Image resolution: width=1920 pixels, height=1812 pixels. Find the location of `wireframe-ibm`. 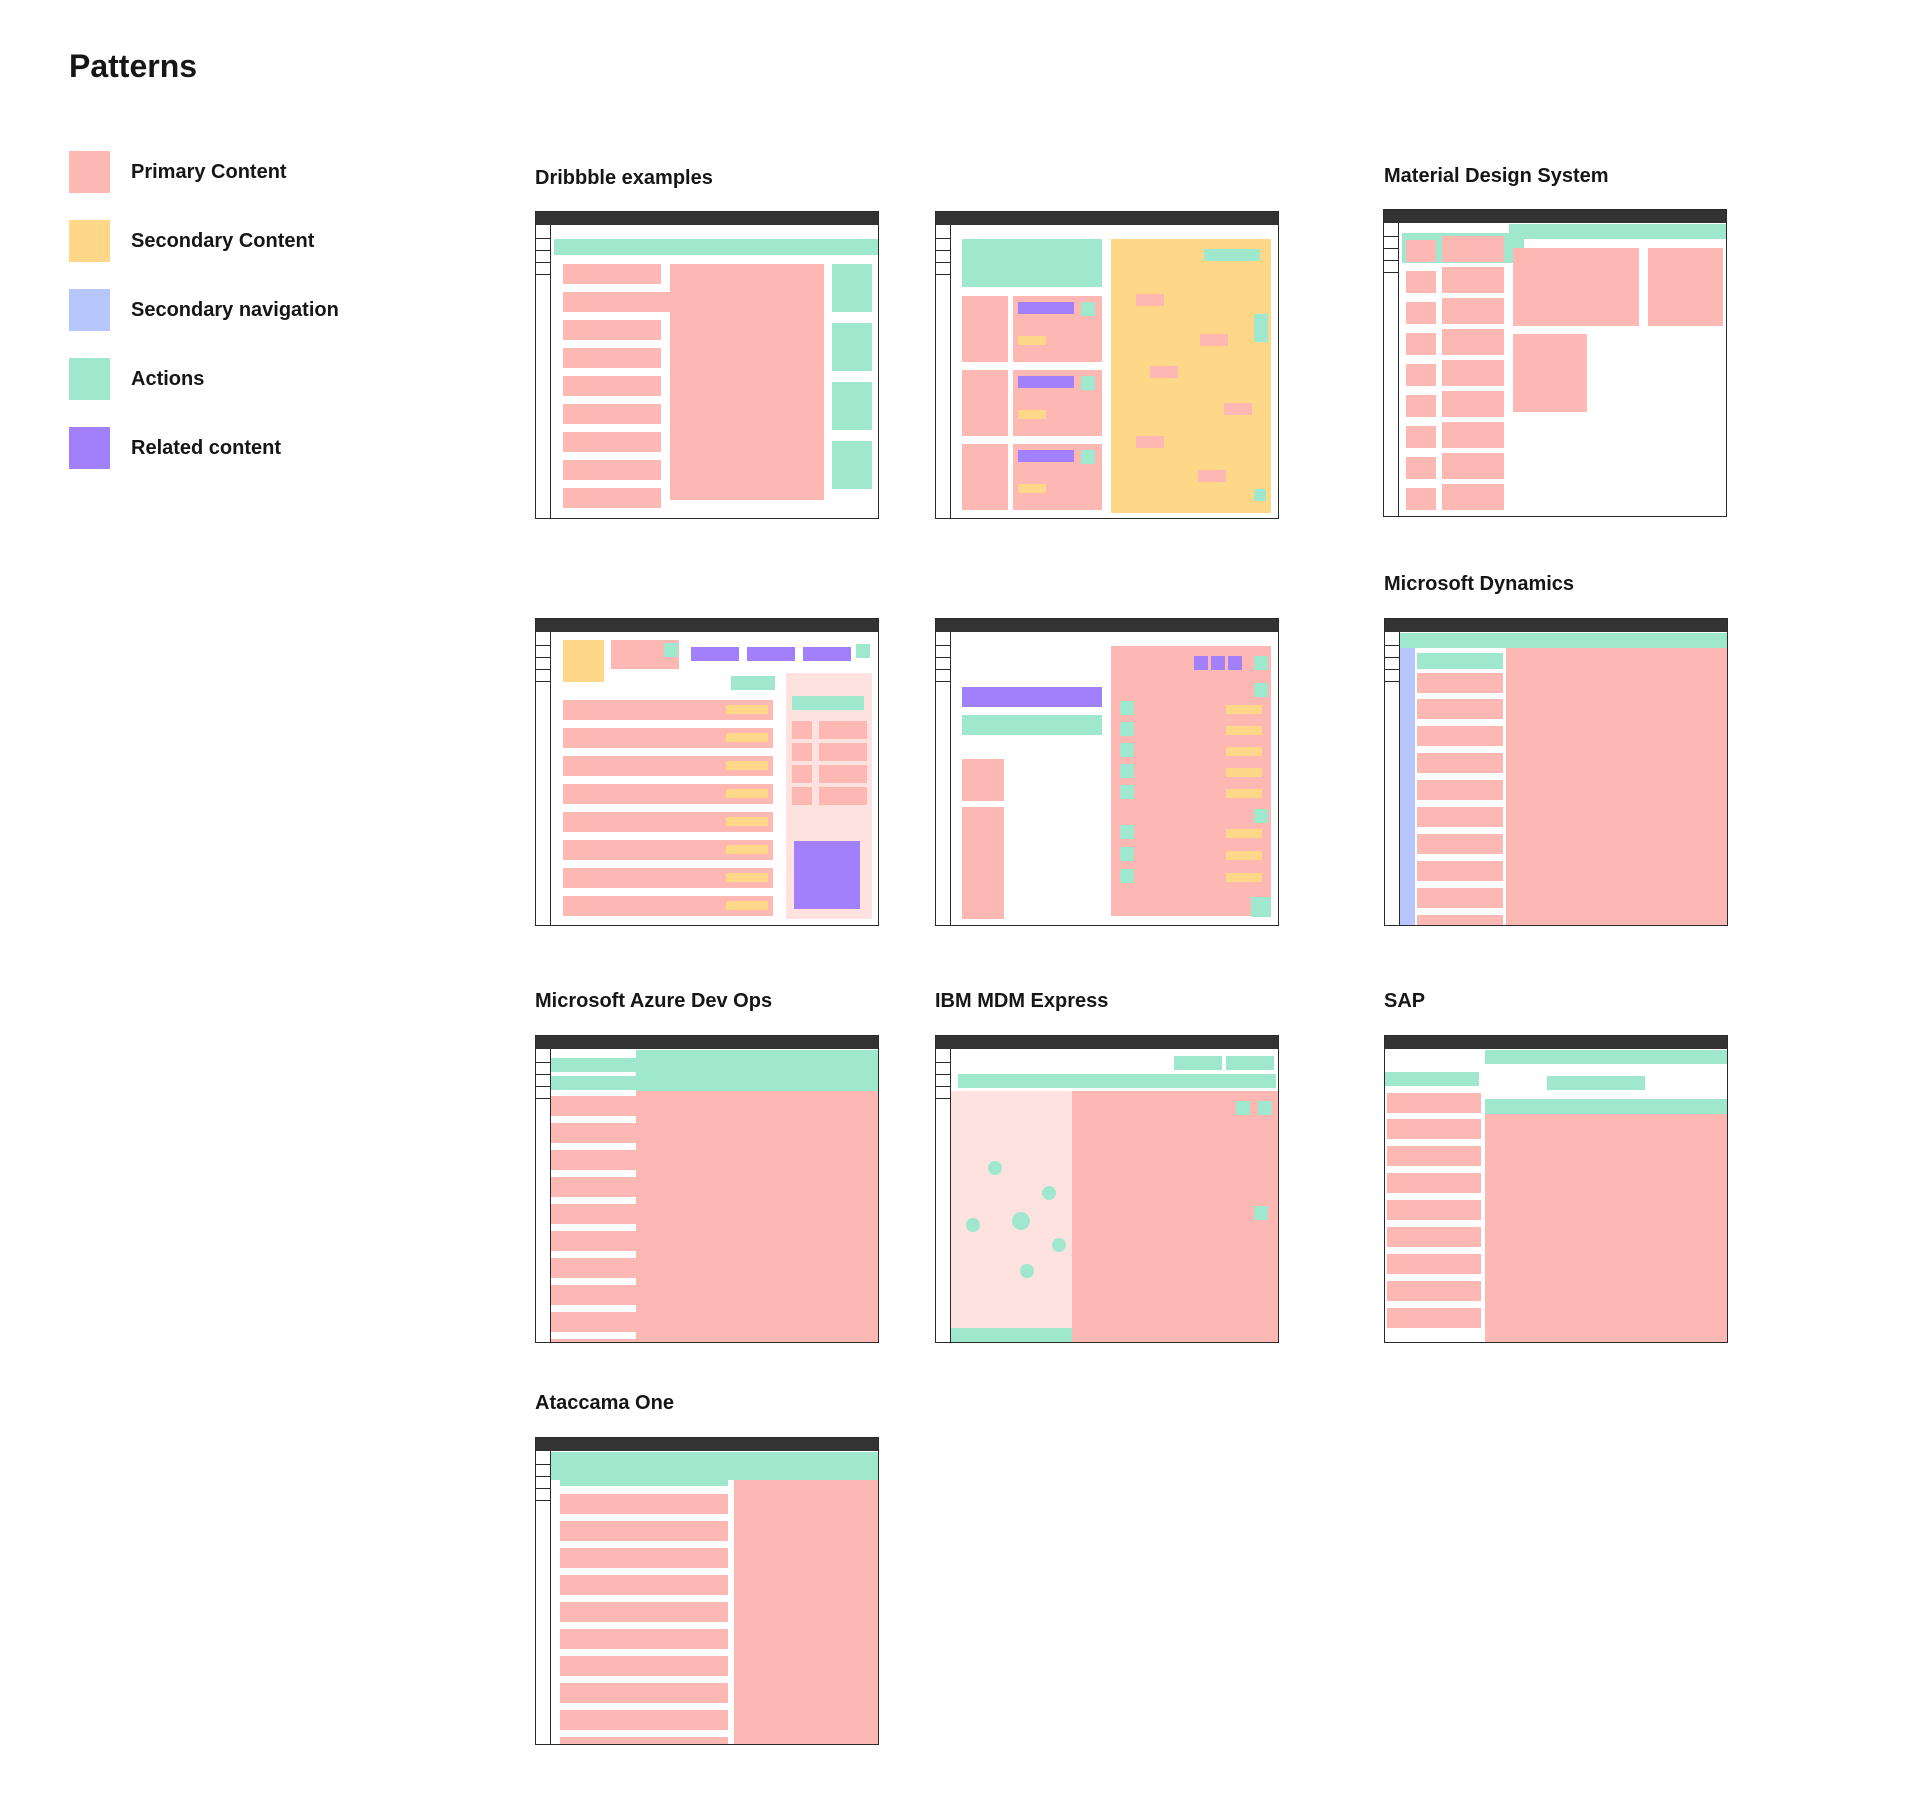

wireframe-ibm is located at coordinates (1107, 1189).